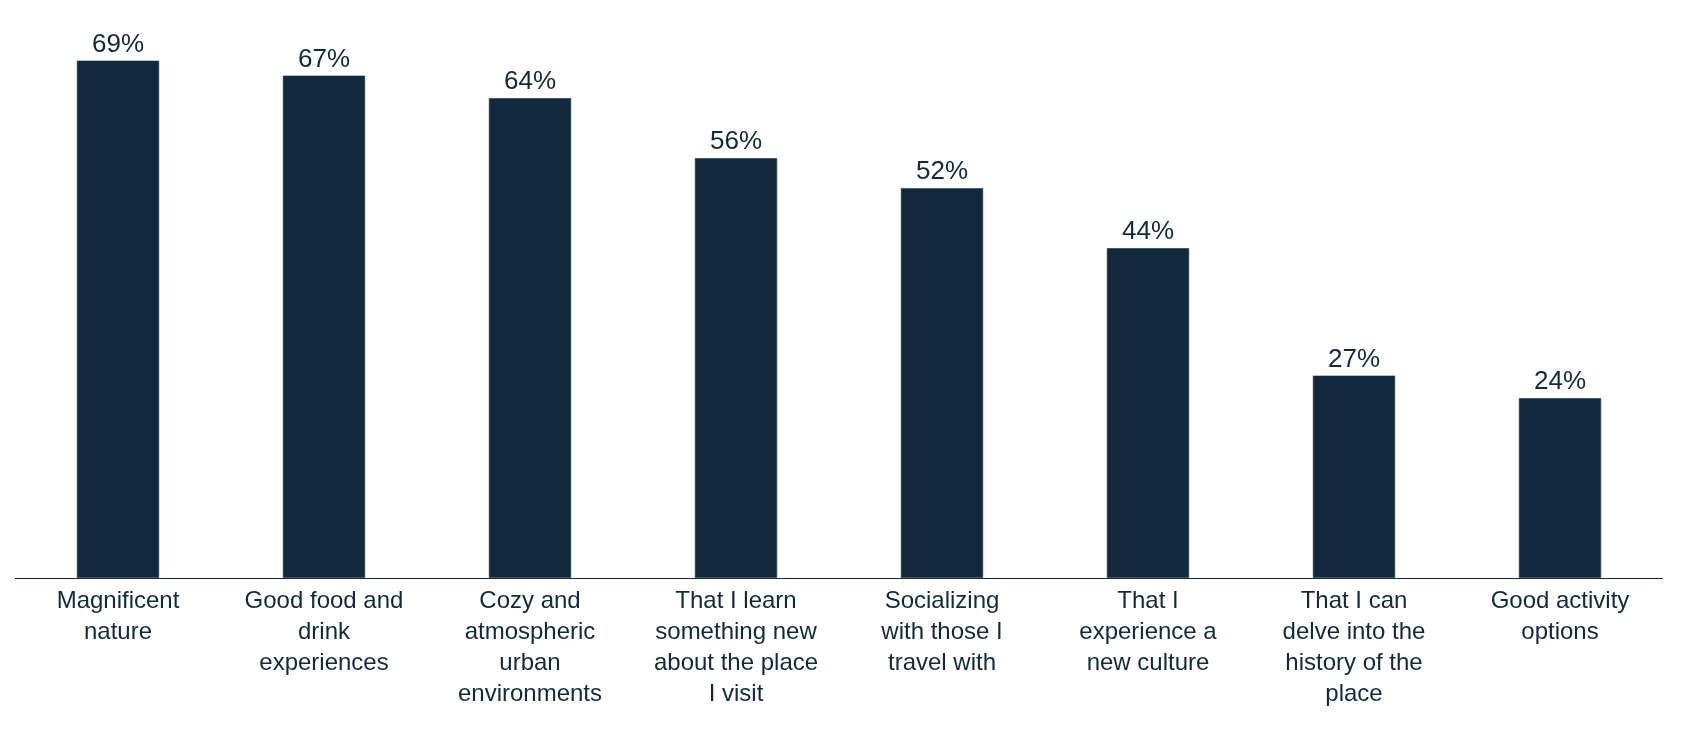 Image resolution: width=1683 pixels, height=738 pixels. What do you see at coordinates (1354, 357) in the screenshot?
I see `data-label: 27%` at bounding box center [1354, 357].